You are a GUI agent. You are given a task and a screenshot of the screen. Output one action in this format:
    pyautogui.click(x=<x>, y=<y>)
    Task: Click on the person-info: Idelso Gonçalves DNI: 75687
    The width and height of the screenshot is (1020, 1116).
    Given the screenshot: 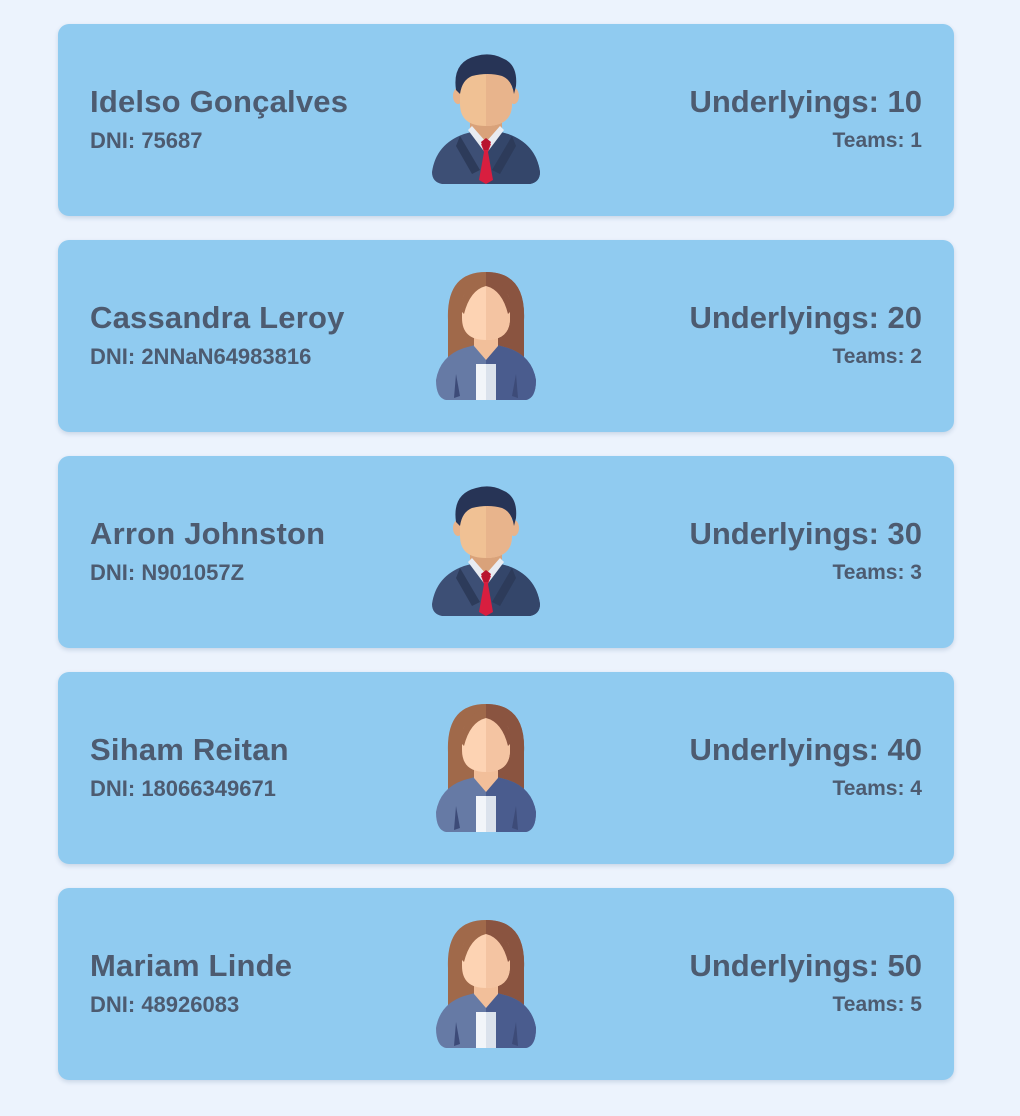 What is the action you would take?
    pyautogui.click(x=219, y=119)
    